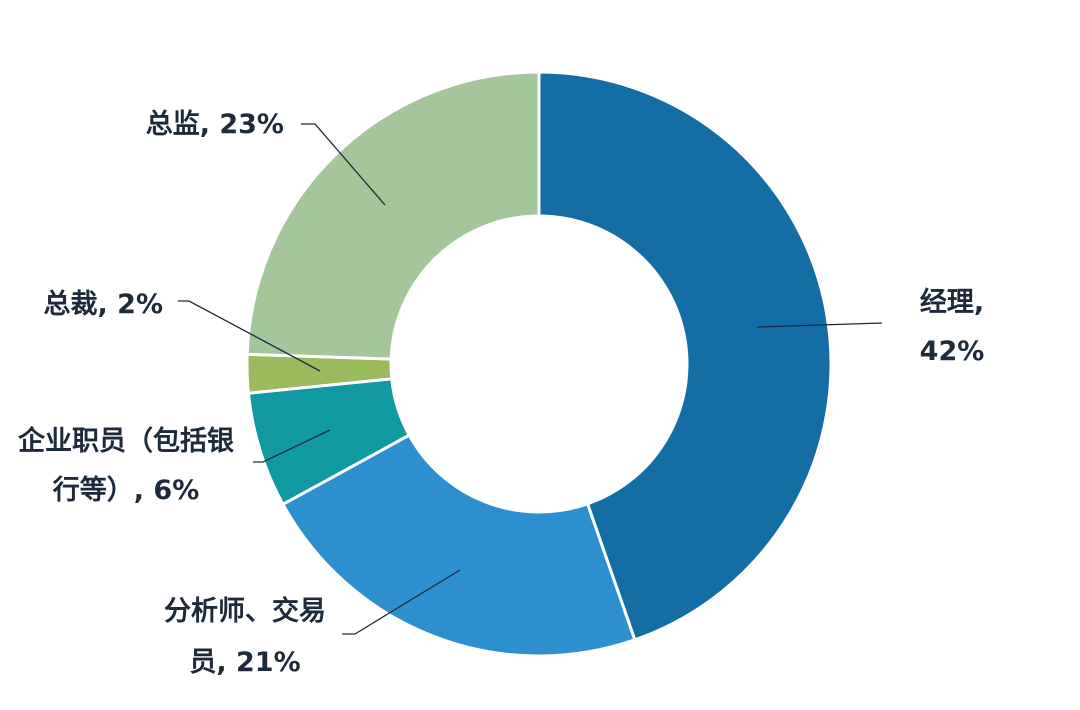 This screenshot has width=1080, height=710. What do you see at coordinates (458, 545) in the screenshot?
I see `slice-2-wedge` at bounding box center [458, 545].